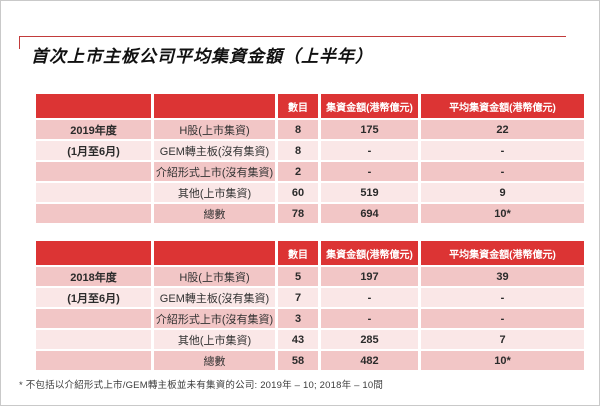 Image resolution: width=600 pixels, height=406 pixels. Describe the element at coordinates (298, 360) in the screenshot. I see `count-cell: 58` at that location.